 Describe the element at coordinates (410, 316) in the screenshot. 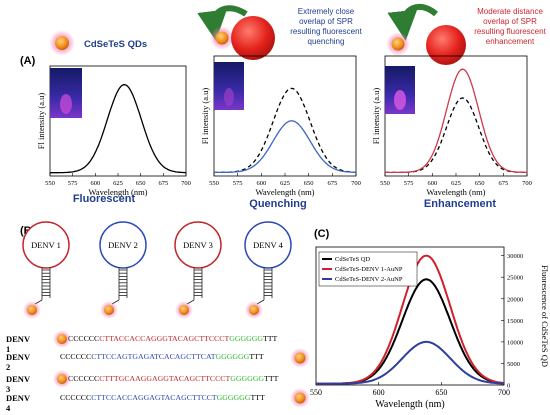

I see `plot-frame` at that location.